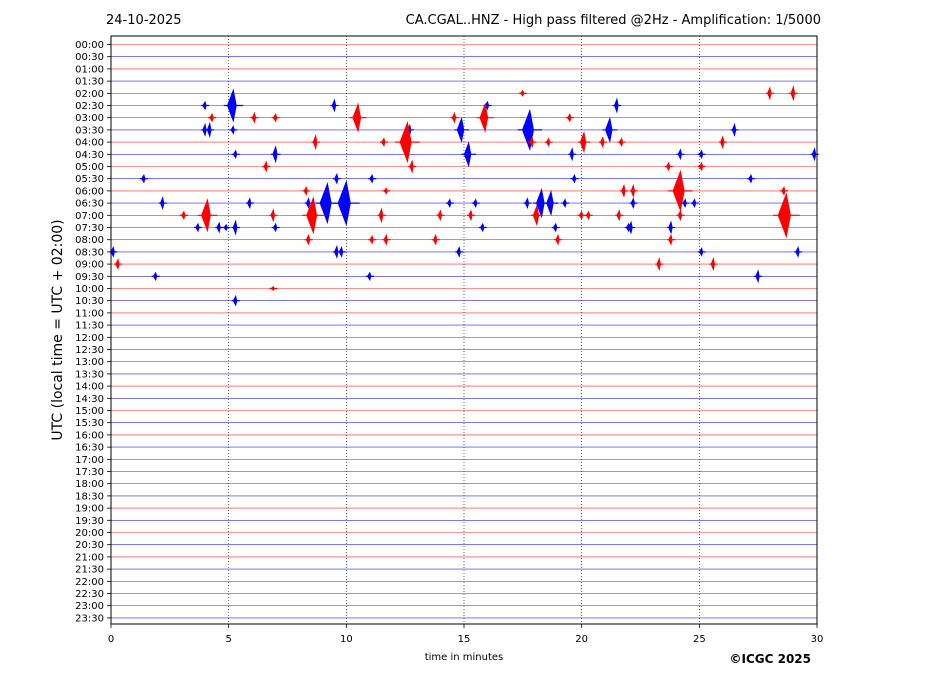 The height and width of the screenshot is (696, 927). Describe the element at coordinates (89, 496) in the screenshot. I see `y-tick-label: 18:30` at that location.